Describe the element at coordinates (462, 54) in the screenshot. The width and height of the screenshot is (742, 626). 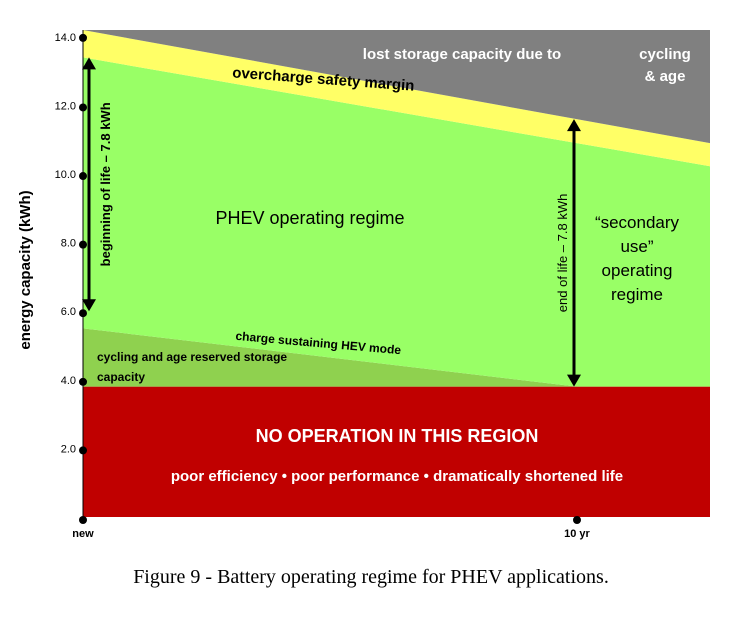
I see `lost-capacity-label: lost storage capacity due to` at that location.